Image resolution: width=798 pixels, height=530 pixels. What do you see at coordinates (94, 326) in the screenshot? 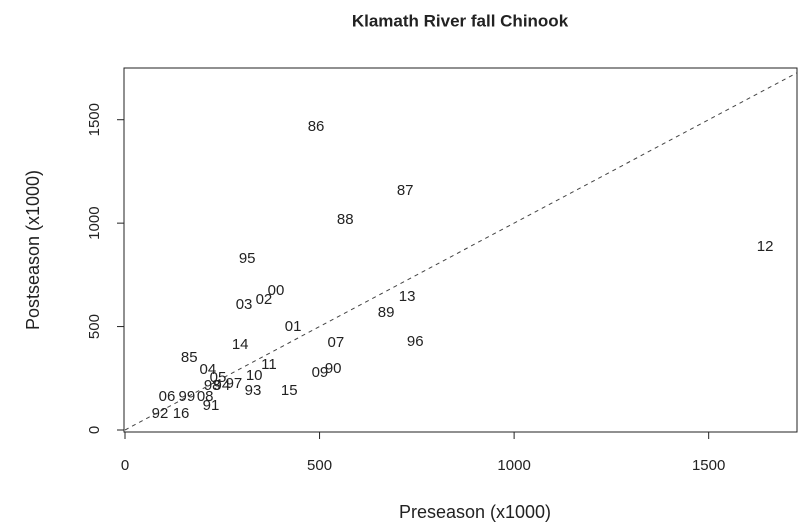
I see `y-tick-label: 500` at bounding box center [94, 326].